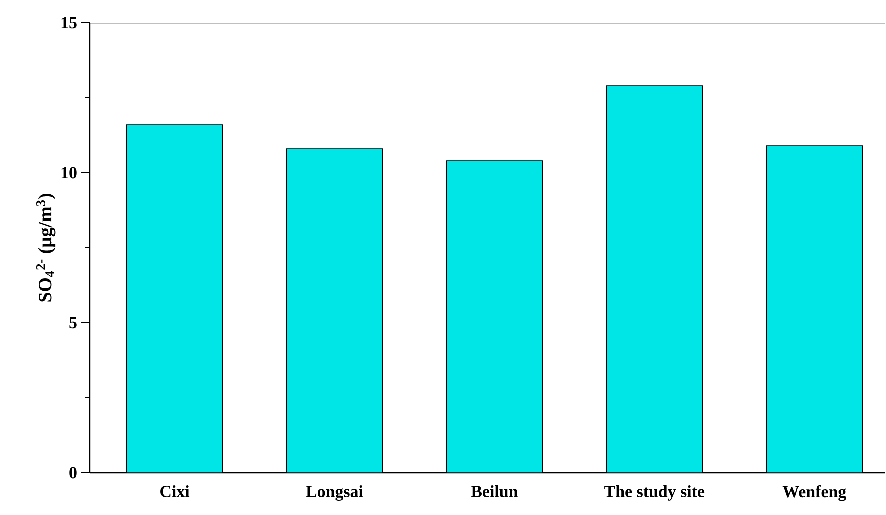  What do you see at coordinates (69, 173) in the screenshot?
I see `y-tick-label: 10` at bounding box center [69, 173].